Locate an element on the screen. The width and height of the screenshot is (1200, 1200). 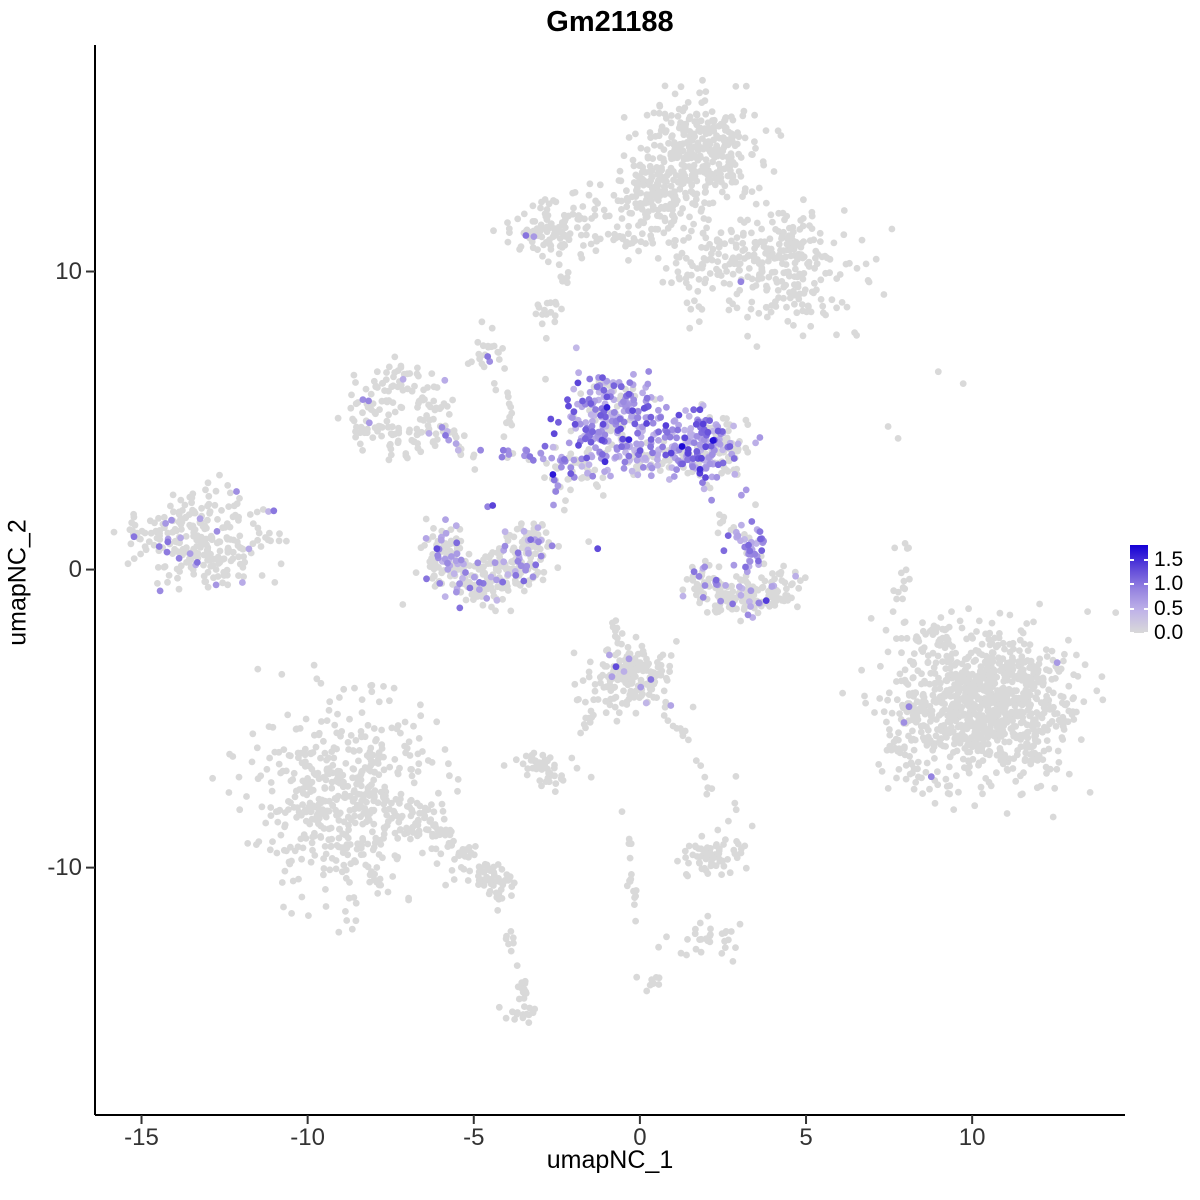
colorbar-tick is located at coordinates (1146, 633).